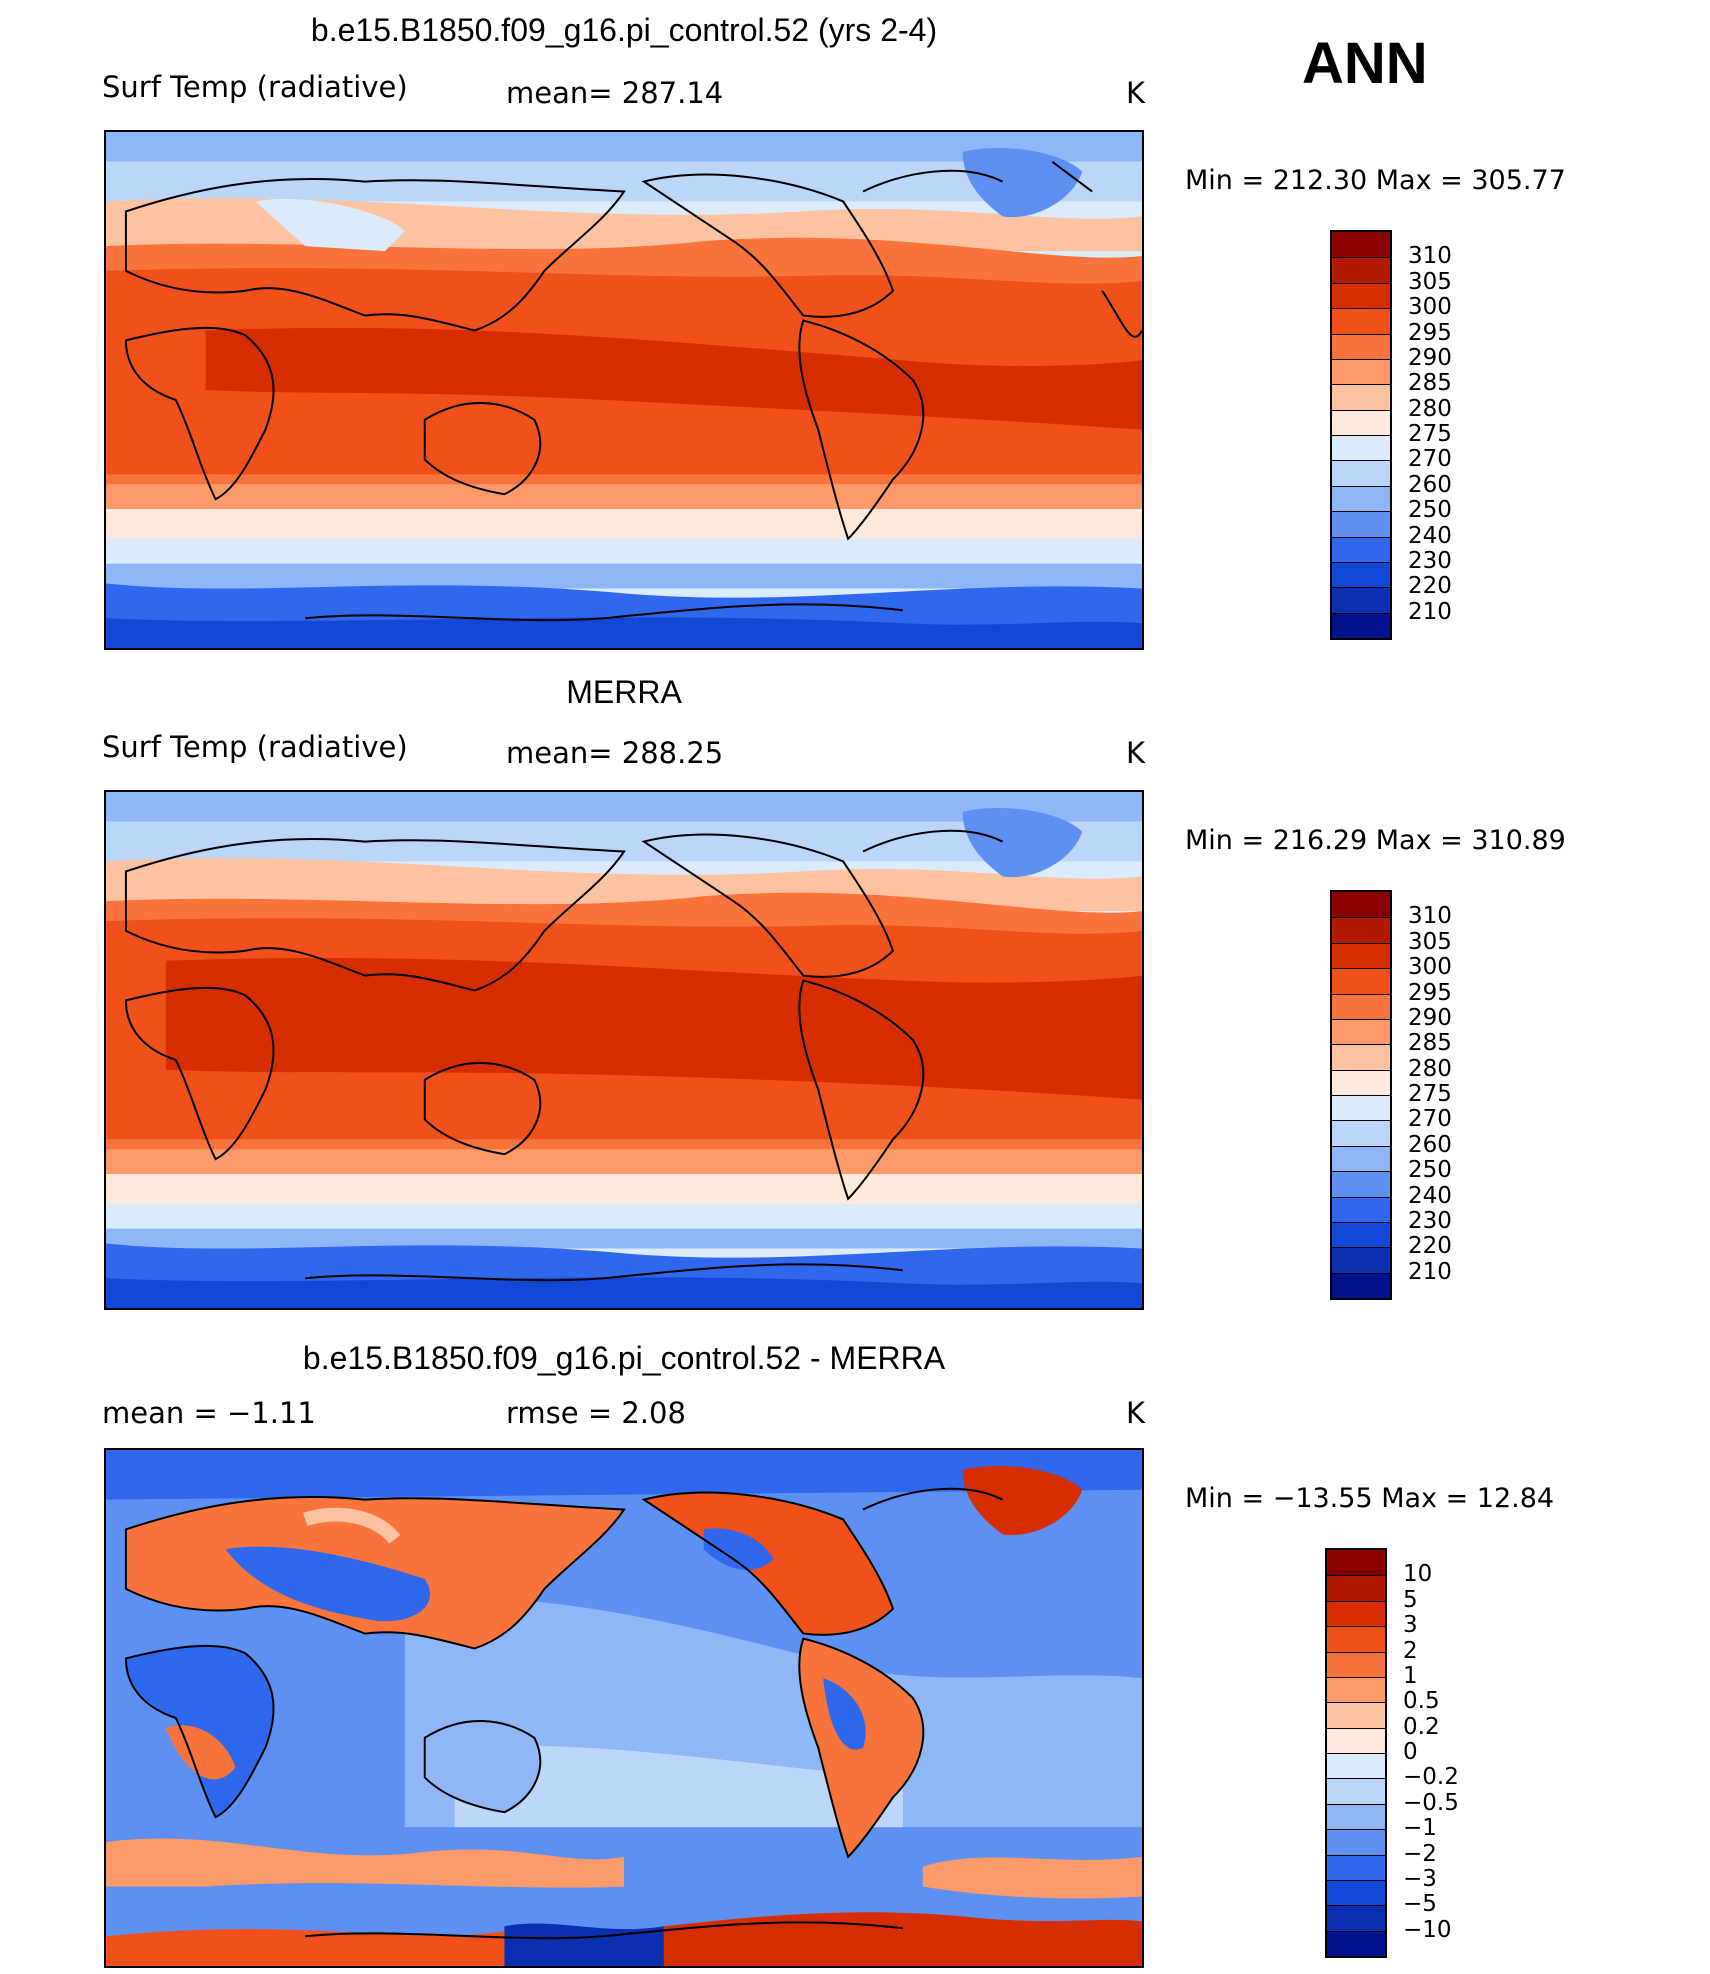  Describe the element at coordinates (1420, 1853) in the screenshot. I see `colorbar-tick-label: −2` at that location.